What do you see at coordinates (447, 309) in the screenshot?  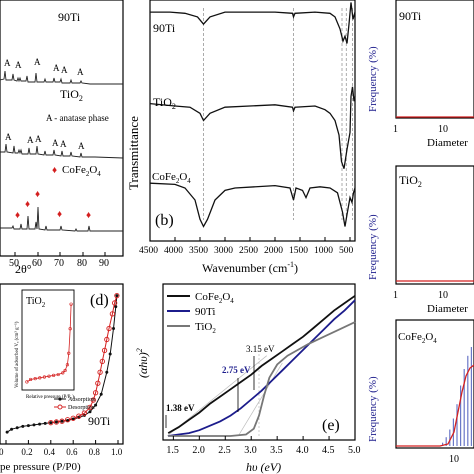 I see `psd-x-axis-label-tio2: Diameter` at bounding box center [447, 309].